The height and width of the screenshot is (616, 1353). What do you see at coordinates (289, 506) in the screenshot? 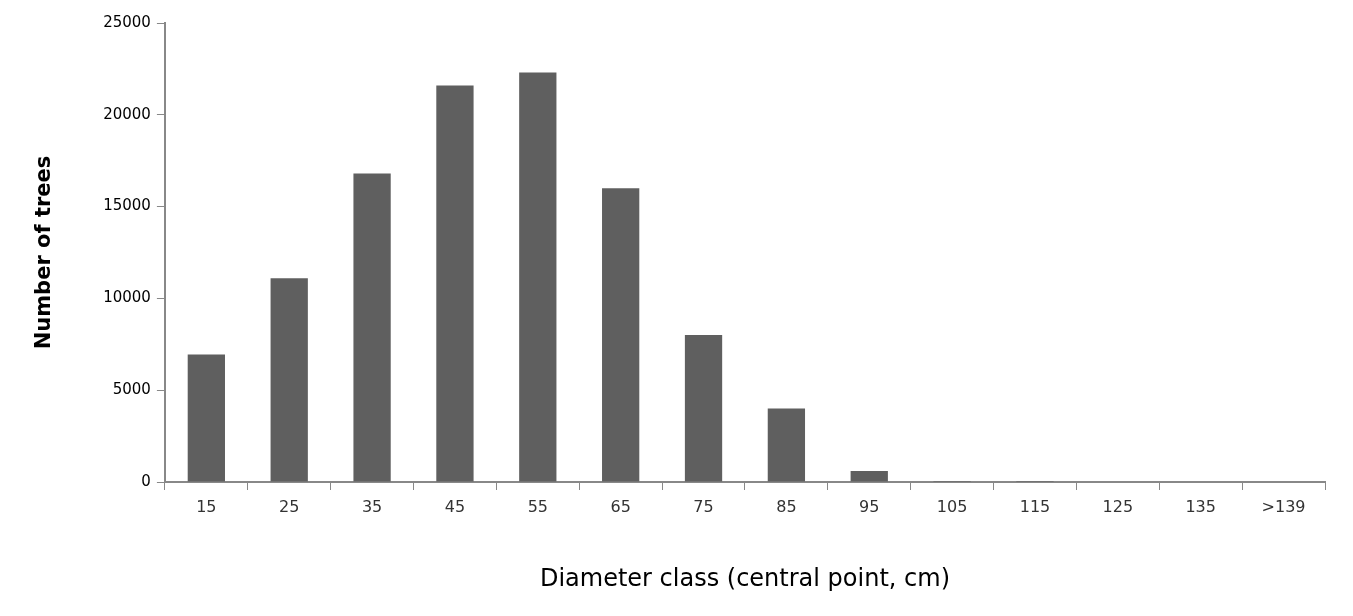
I see `x-tick-label: 25` at bounding box center [289, 506].